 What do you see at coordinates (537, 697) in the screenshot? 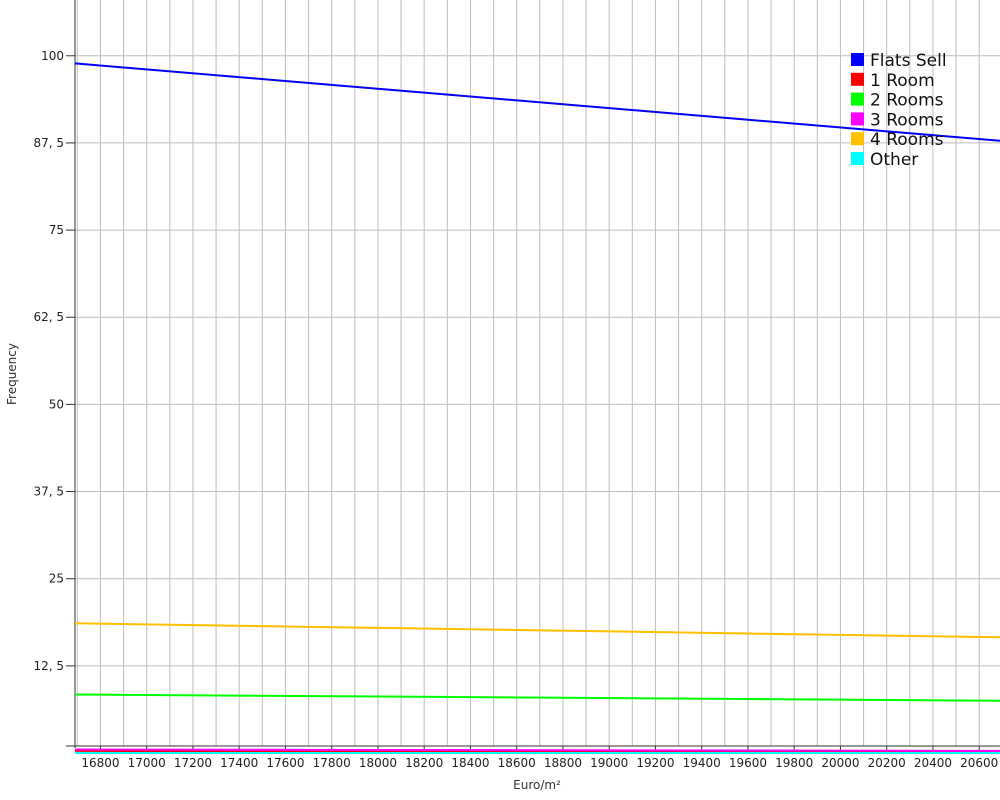
I see `series-line-2-rooms` at bounding box center [537, 697].